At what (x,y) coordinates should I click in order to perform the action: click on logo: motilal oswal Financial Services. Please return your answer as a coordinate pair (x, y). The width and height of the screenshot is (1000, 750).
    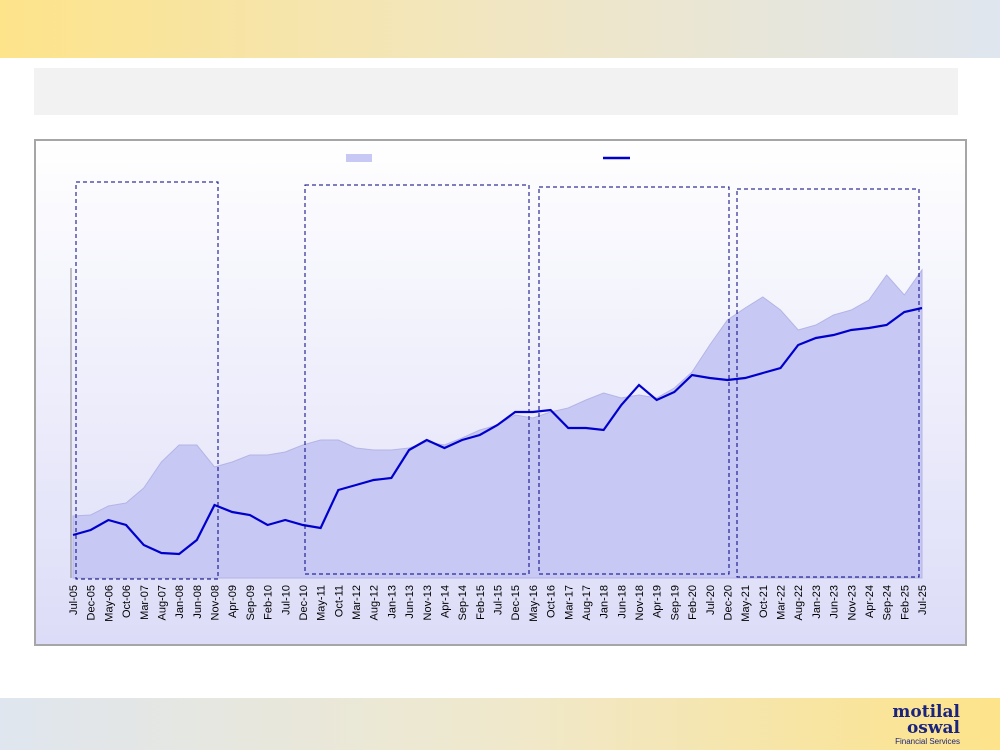
    Looking at the image, I should click on (926, 726).